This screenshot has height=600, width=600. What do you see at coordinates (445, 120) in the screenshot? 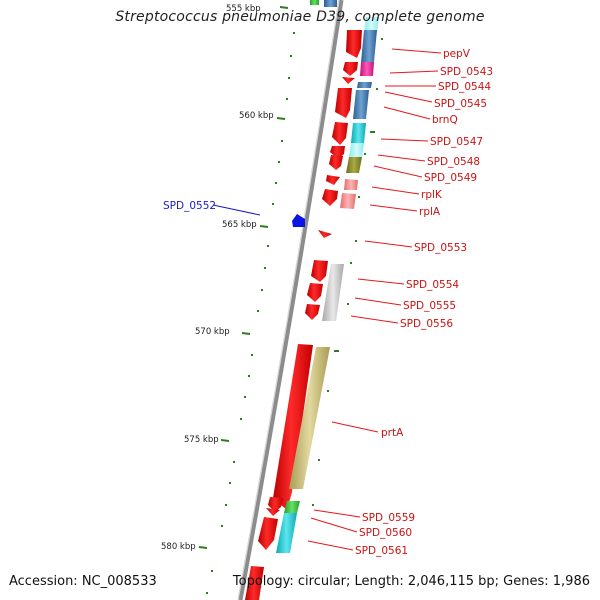
I see `gene-label-brnQ: brnQ` at bounding box center [445, 120].